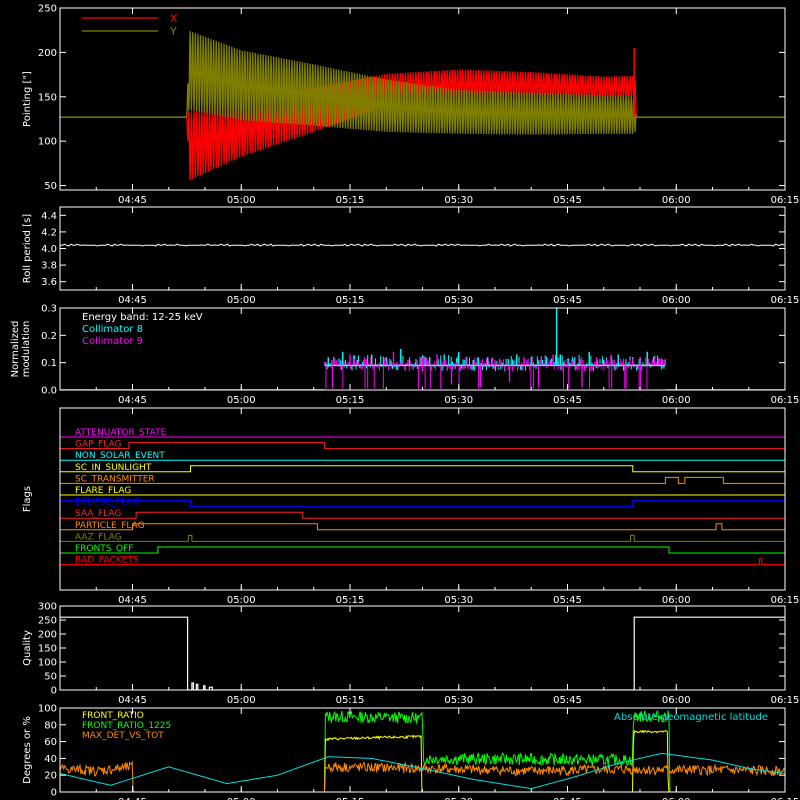 The image size is (800, 800). I want to click on flag-label-saa-flag: SAA_FLAG, so click(98, 514).